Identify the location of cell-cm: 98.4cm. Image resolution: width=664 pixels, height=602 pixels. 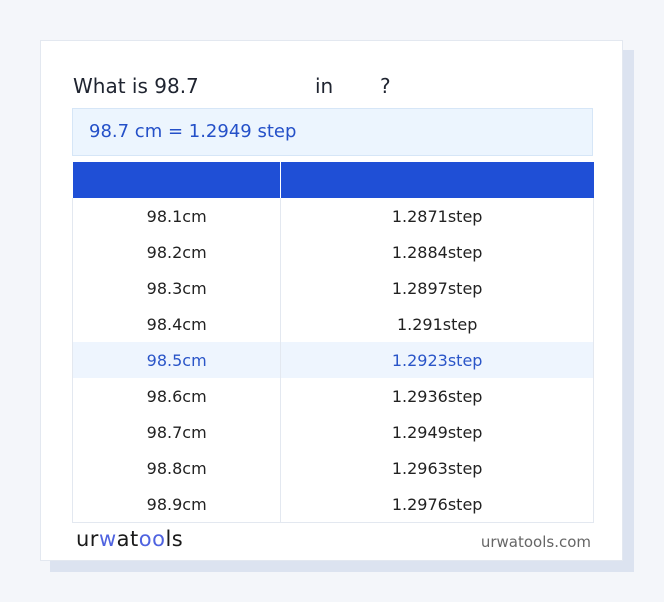
(176, 324).